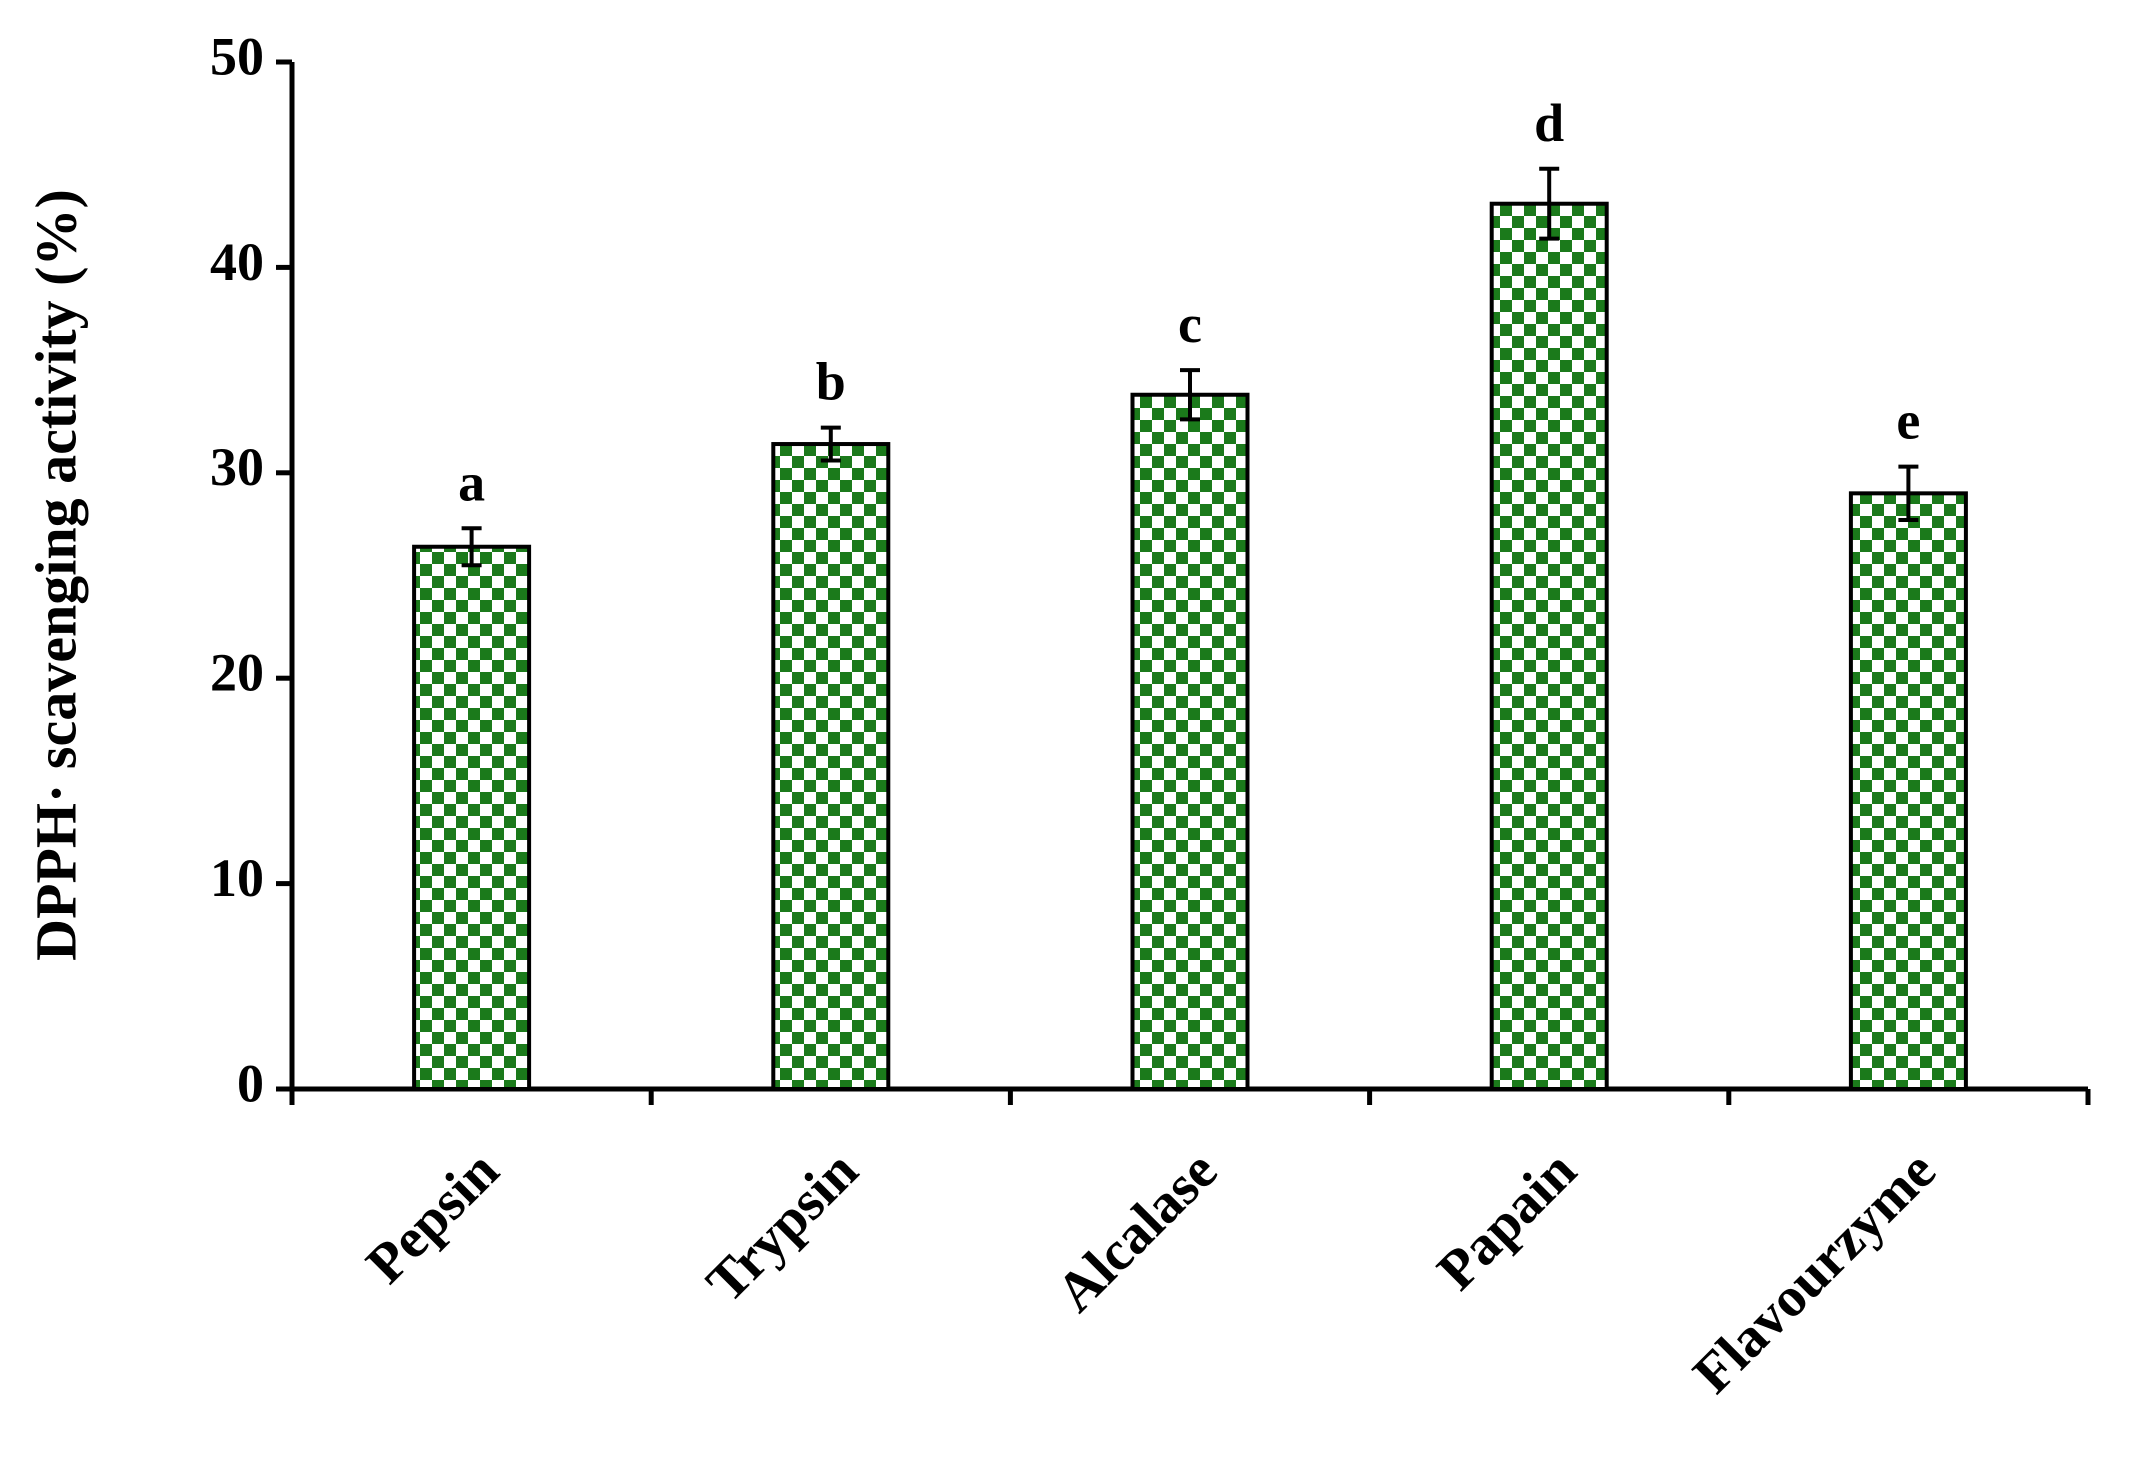 Image resolution: width=2129 pixels, height=1479 pixels. What do you see at coordinates (250, 1083) in the screenshot?
I see `y-tick-label: 0` at bounding box center [250, 1083].